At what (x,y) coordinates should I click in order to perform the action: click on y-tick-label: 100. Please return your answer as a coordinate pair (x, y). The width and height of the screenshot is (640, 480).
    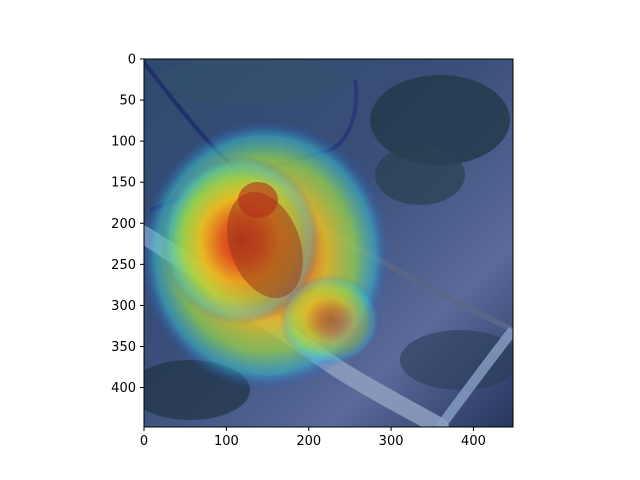
    Looking at the image, I should click on (123, 142).